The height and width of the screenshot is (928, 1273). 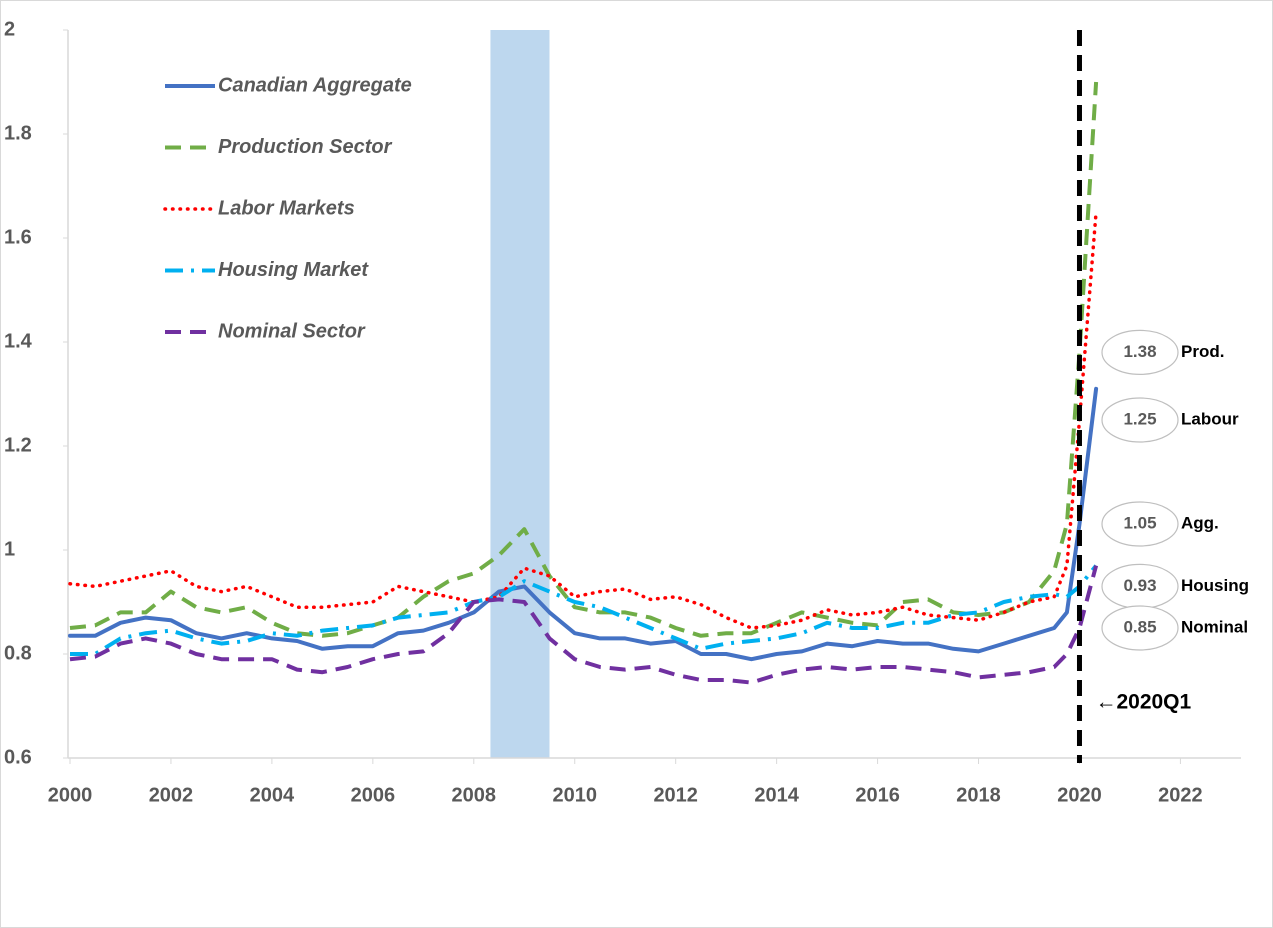 I want to click on recession-band, so click(x=520, y=394).